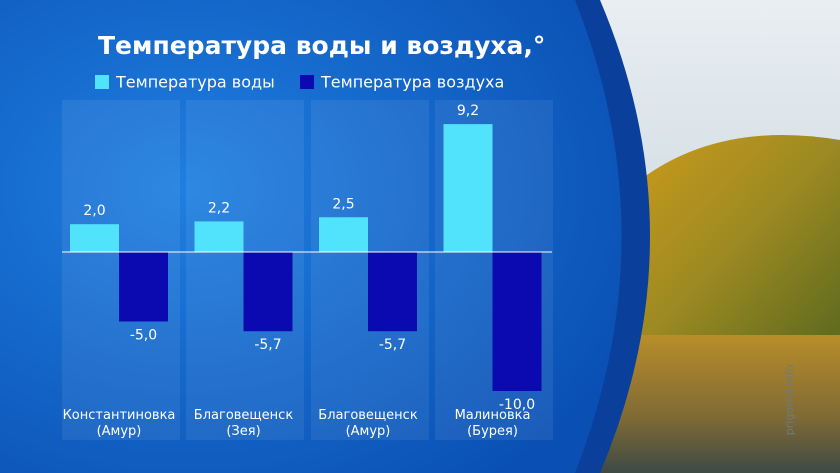 Image resolution: width=840 pixels, height=473 pixels. Describe the element at coordinates (368, 423) in the screenshot. I see `category-label: Благовещенск (Амур)` at that location.